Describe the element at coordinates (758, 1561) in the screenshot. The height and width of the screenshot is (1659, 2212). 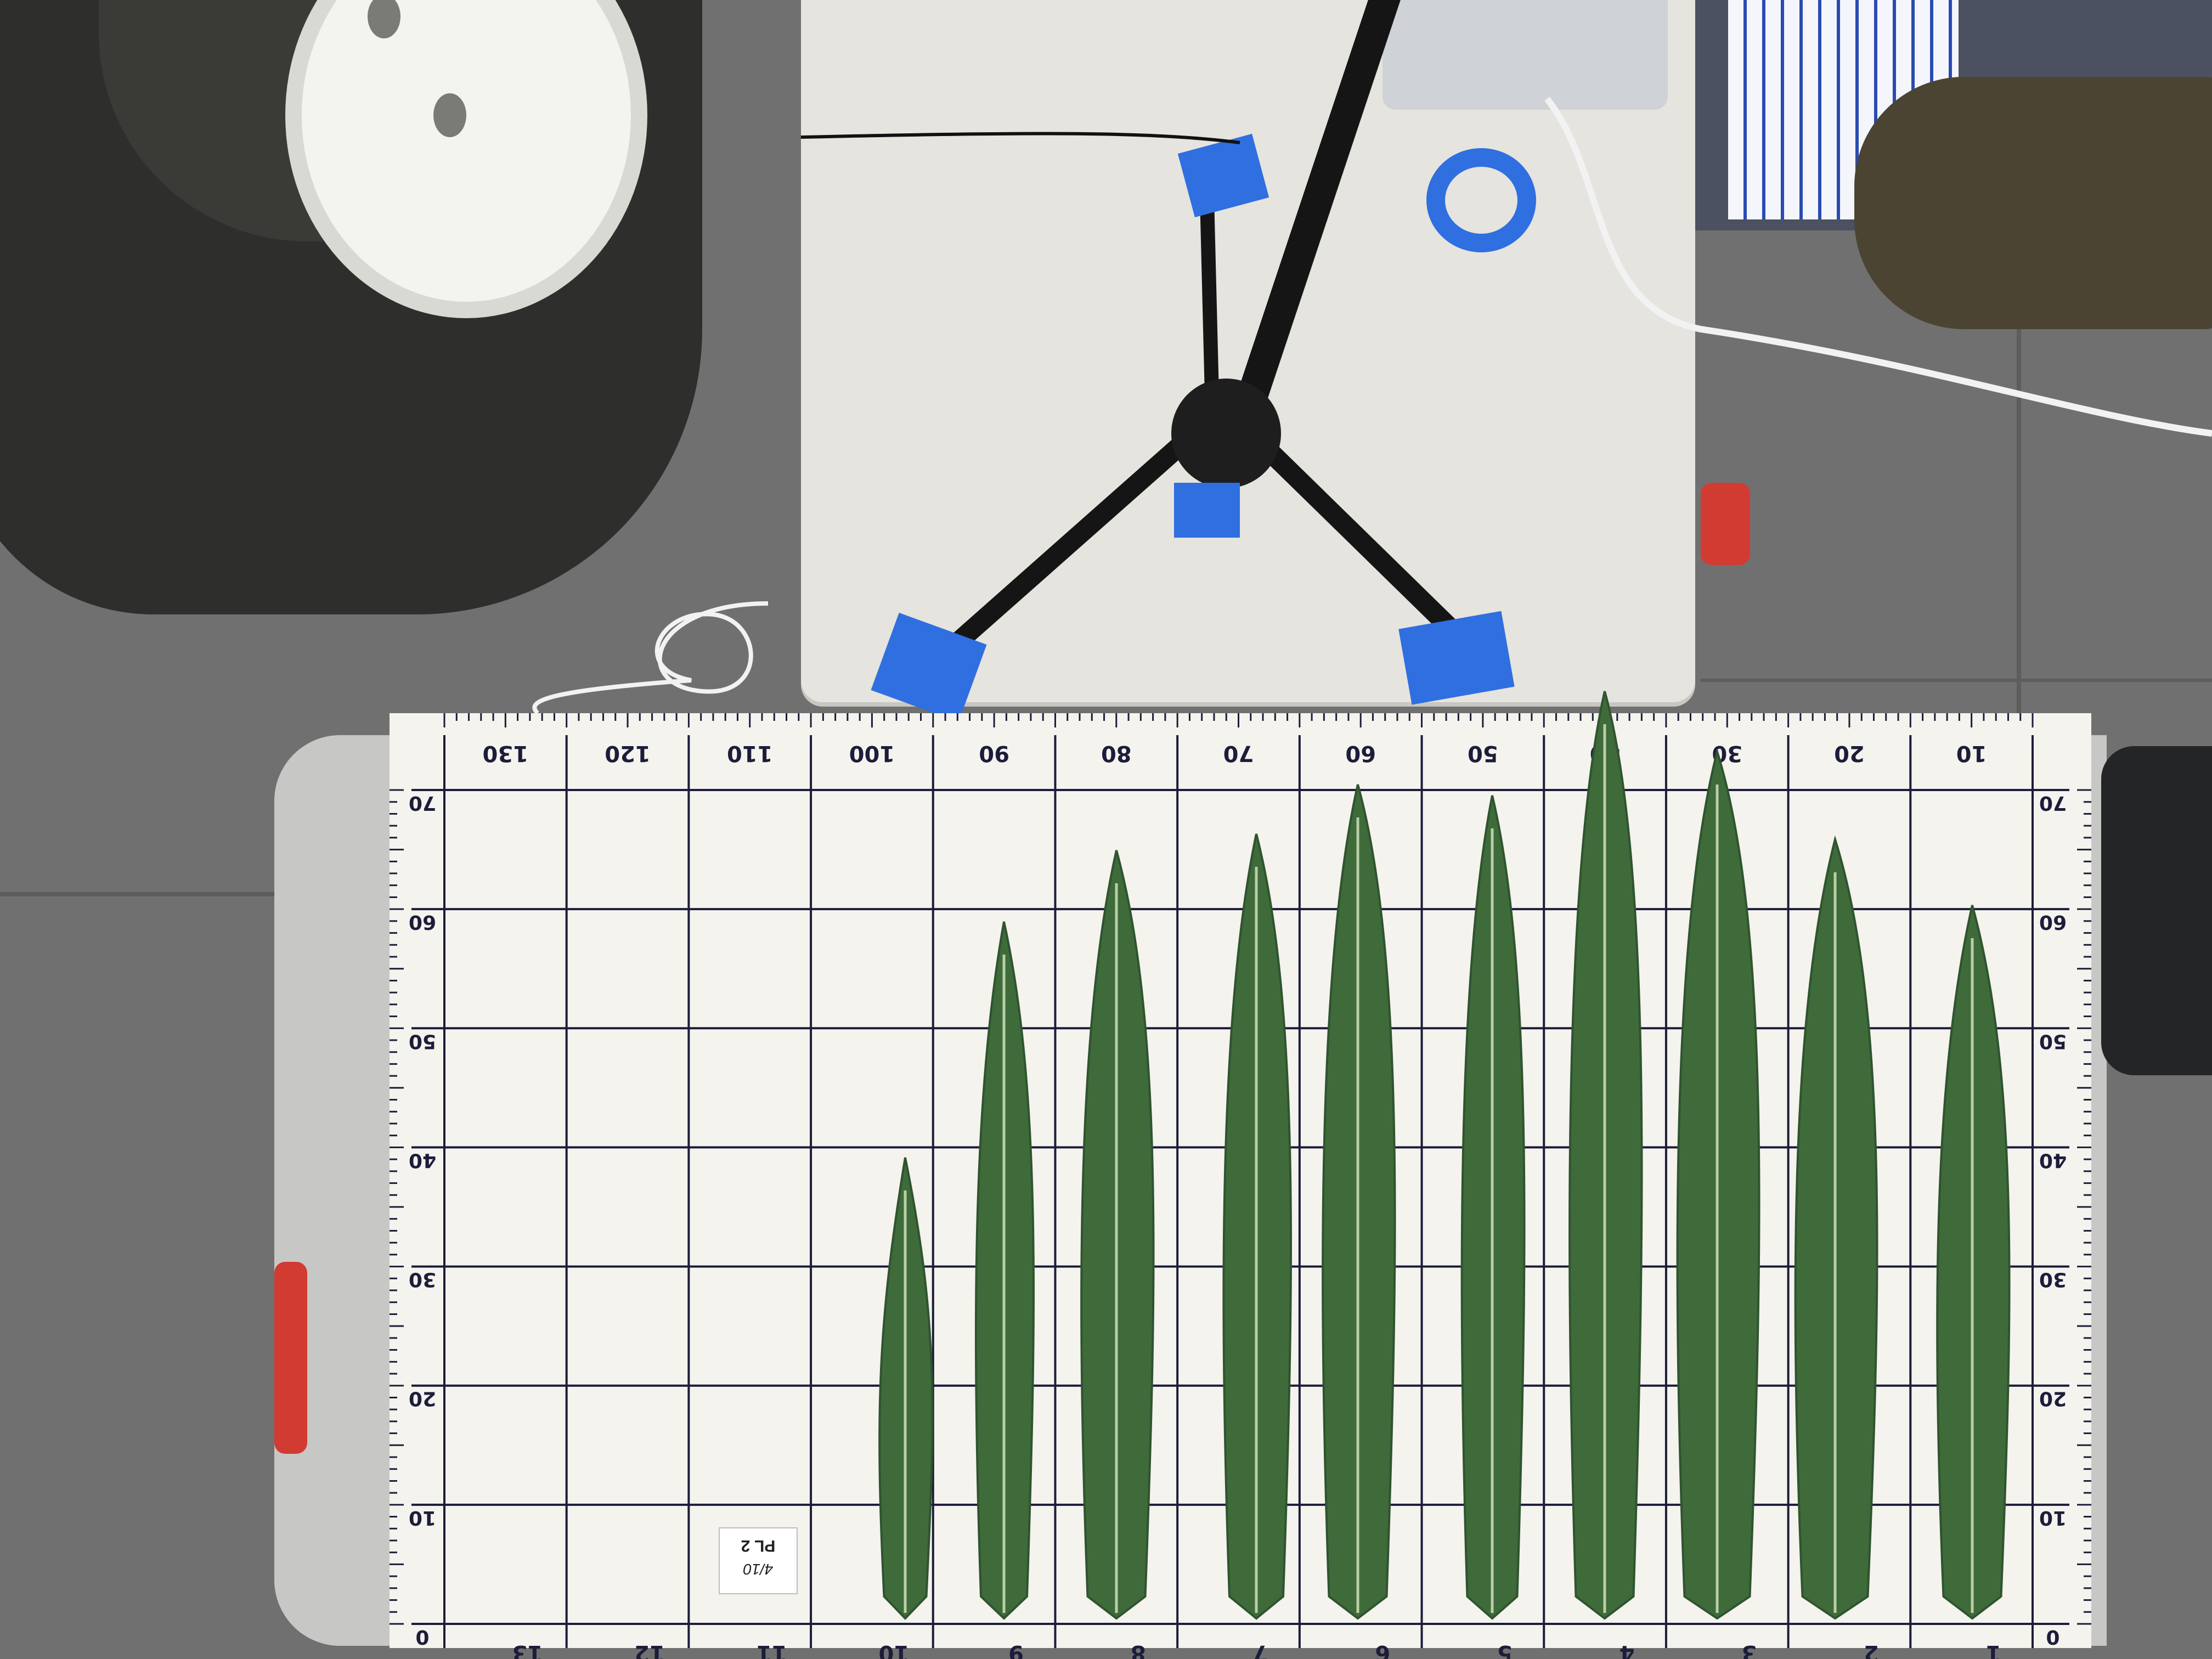
I see `sample-label-card: PL 2 4/10` at that location.